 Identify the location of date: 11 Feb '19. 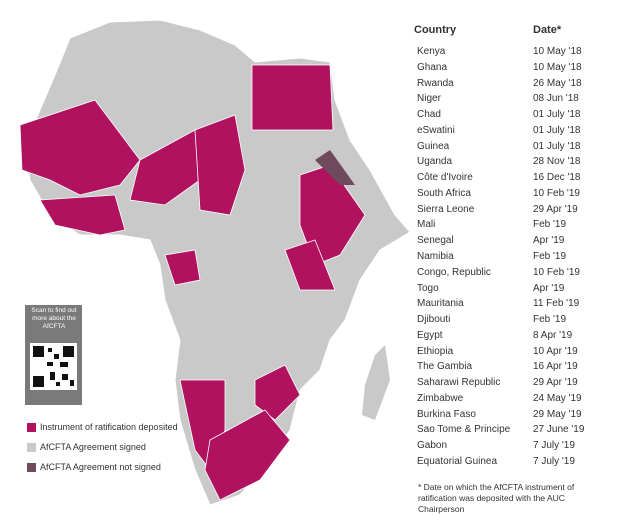
(556, 304).